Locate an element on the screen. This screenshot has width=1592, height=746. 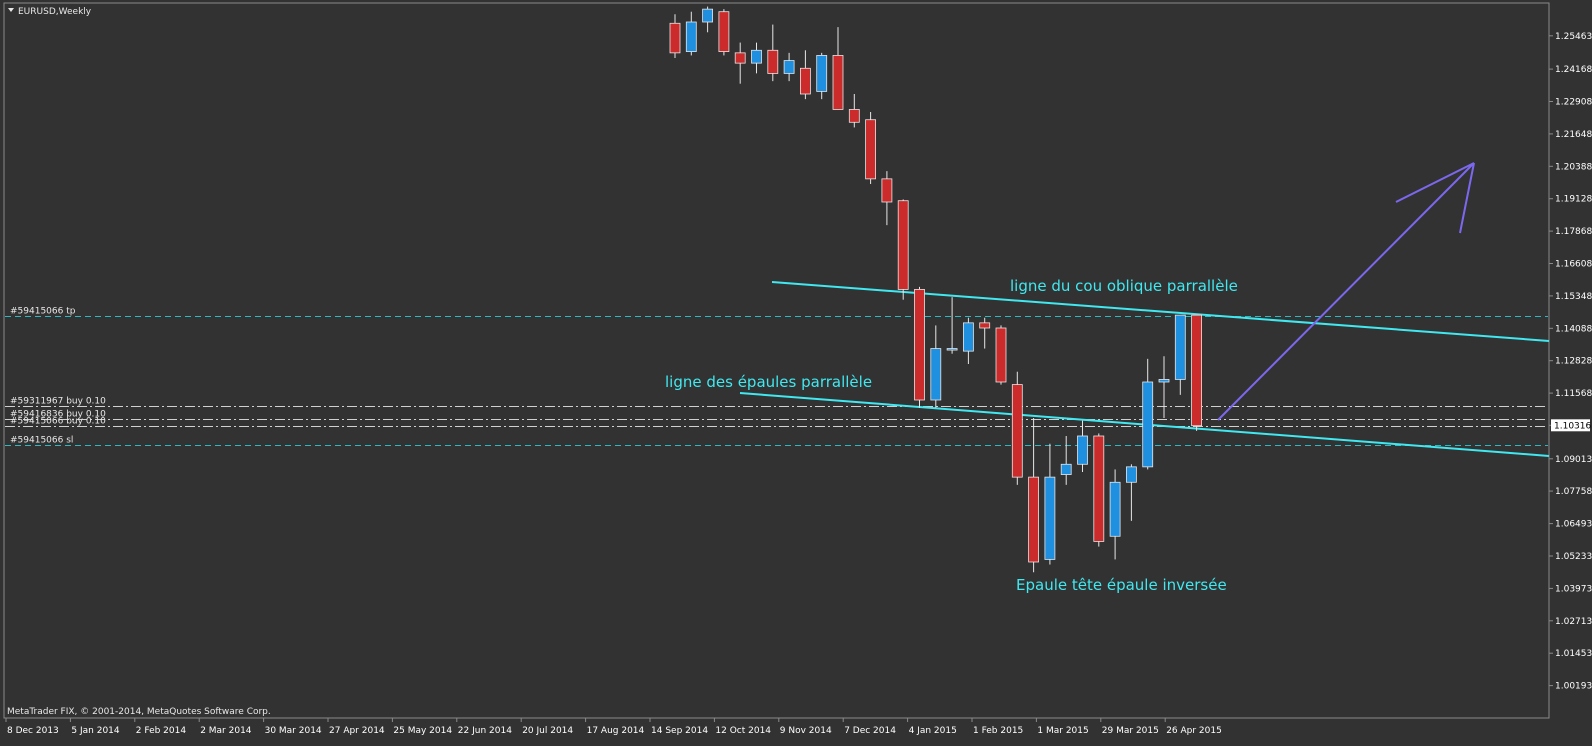
price-tick-label: 1.16608 is located at coordinates (1573, 265).